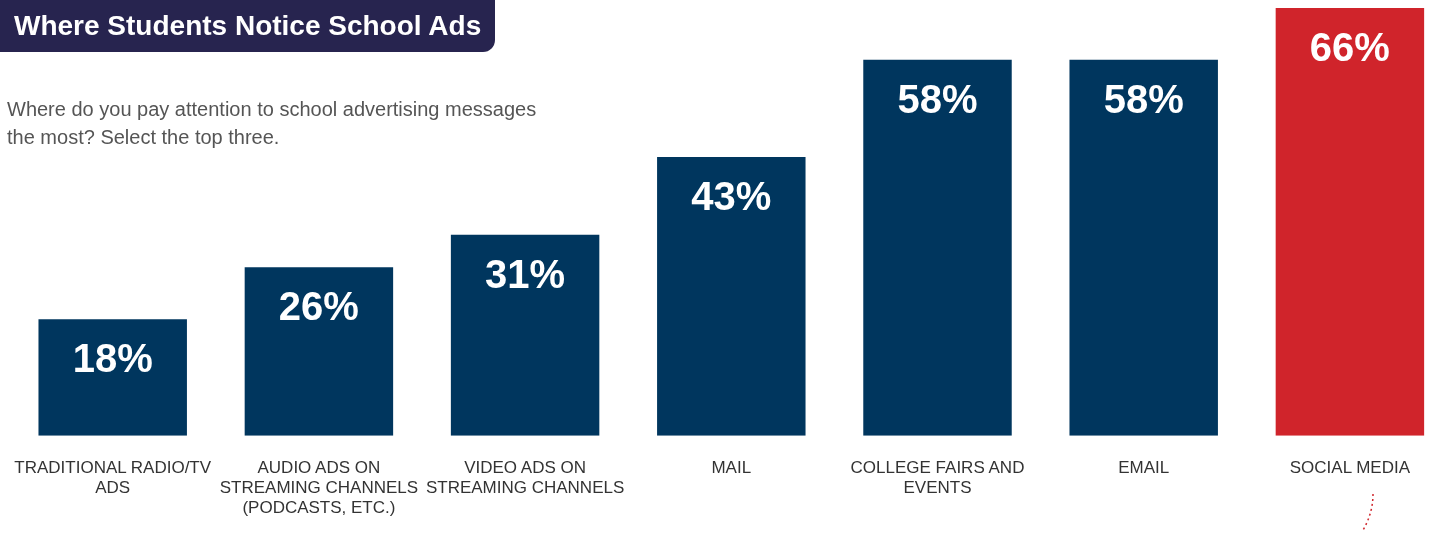 Image resolution: width=1453 pixels, height=533 pixels. Describe the element at coordinates (731, 196) in the screenshot. I see `data-label: 43%` at that location.